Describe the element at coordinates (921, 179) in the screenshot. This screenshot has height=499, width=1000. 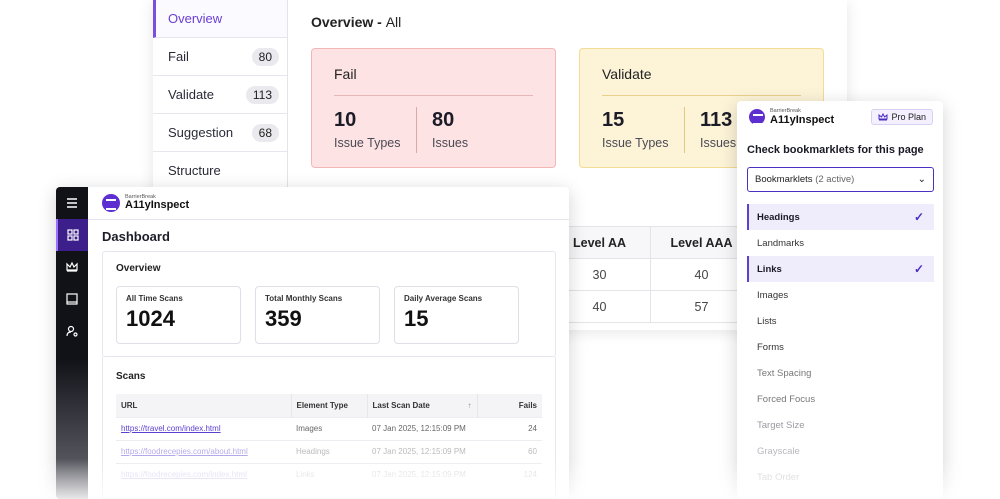
I see `chevron-down-icon: ⌄` at that location.